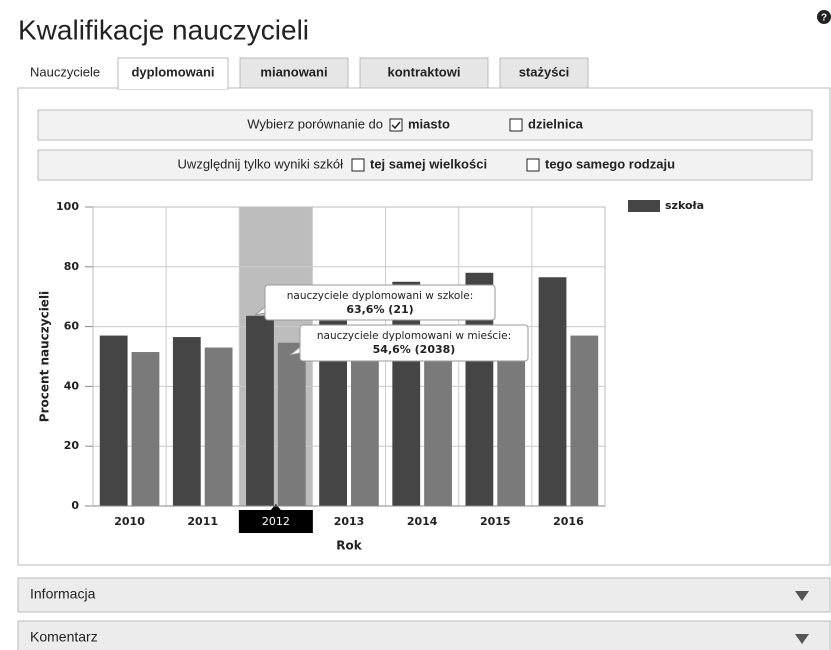 The width and height of the screenshot is (831, 650). Describe the element at coordinates (556, 123) in the screenshot. I see `checkbox-label: dzielnica` at that location.